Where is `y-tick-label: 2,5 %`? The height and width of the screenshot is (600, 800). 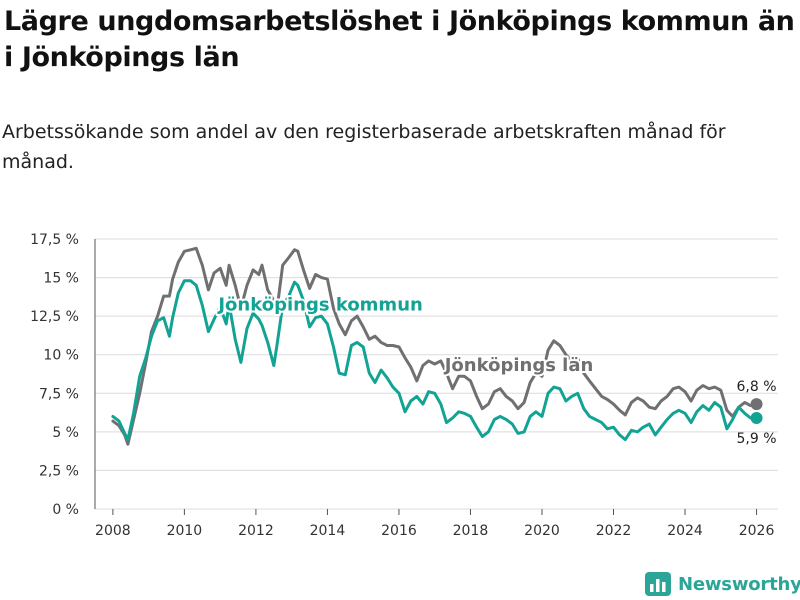
y-tick-label: 2,5 % is located at coordinates (59, 471).